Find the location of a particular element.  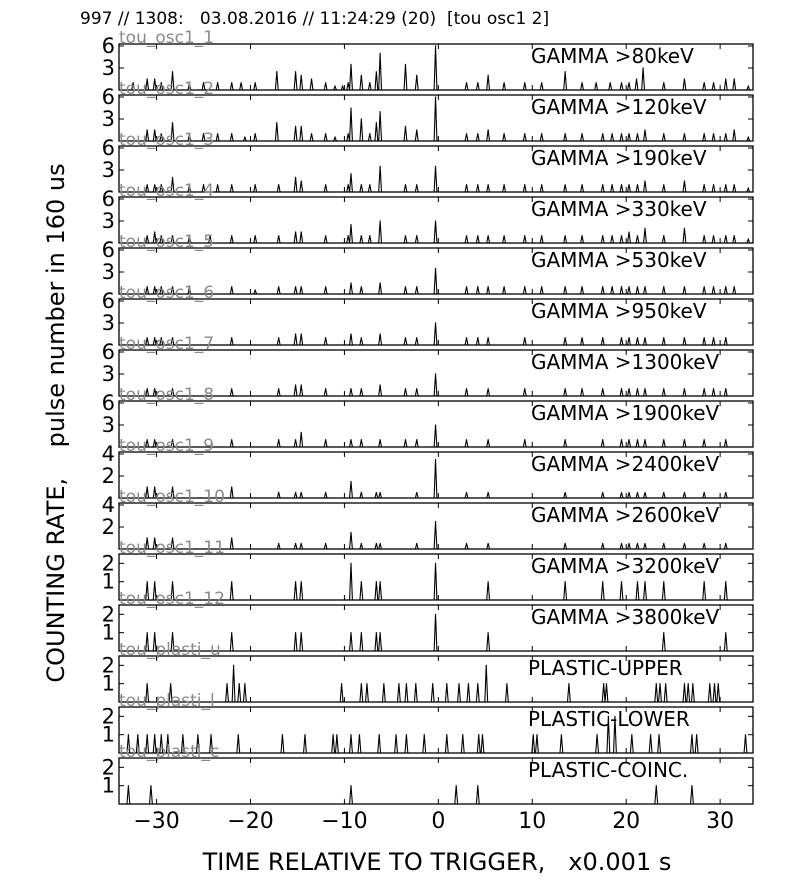

channel-label: tou_osc1_2 is located at coordinates (166, 89).